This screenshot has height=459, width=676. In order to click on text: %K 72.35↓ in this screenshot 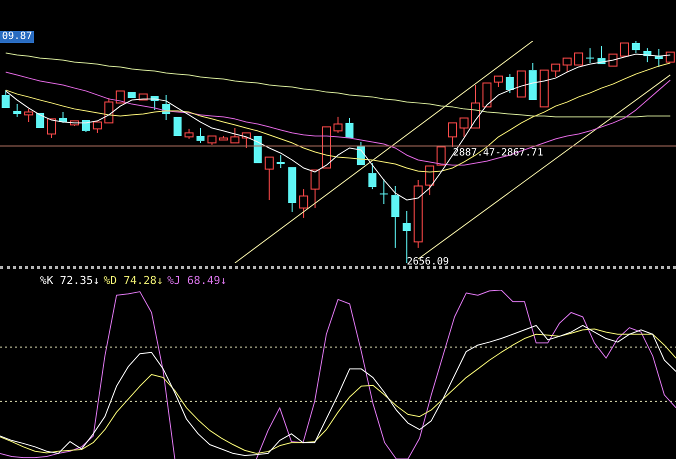, I will do `click(70, 280)`.